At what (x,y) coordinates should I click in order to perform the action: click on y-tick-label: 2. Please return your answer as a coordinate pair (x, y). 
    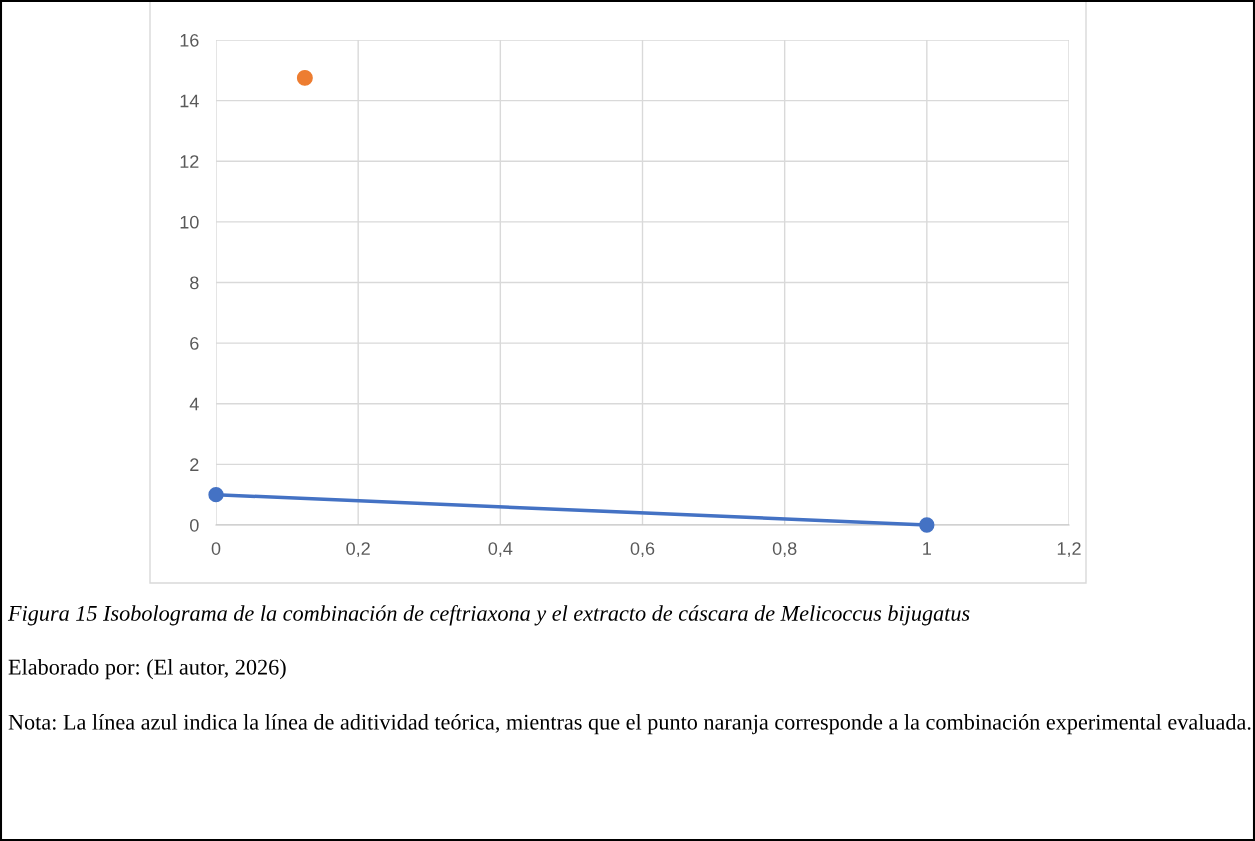
    Looking at the image, I should click on (194, 464).